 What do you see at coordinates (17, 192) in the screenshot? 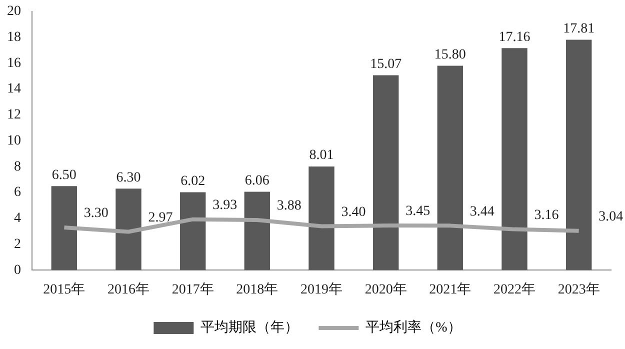
I see `y-tick-label: 6` at bounding box center [17, 192].